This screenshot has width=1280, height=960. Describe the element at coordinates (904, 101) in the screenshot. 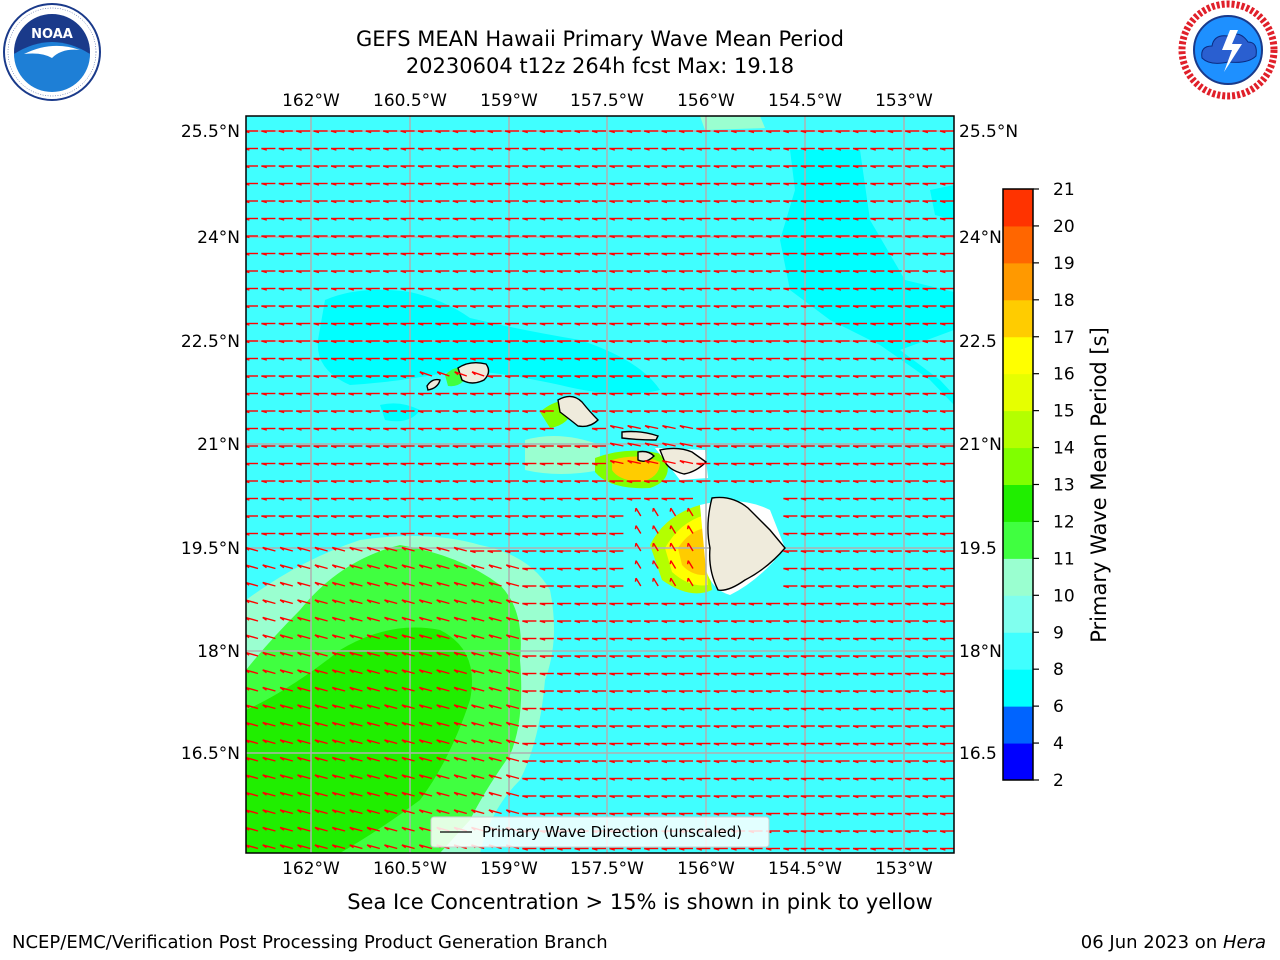

I see `lon-tick-label: 153°W` at that location.